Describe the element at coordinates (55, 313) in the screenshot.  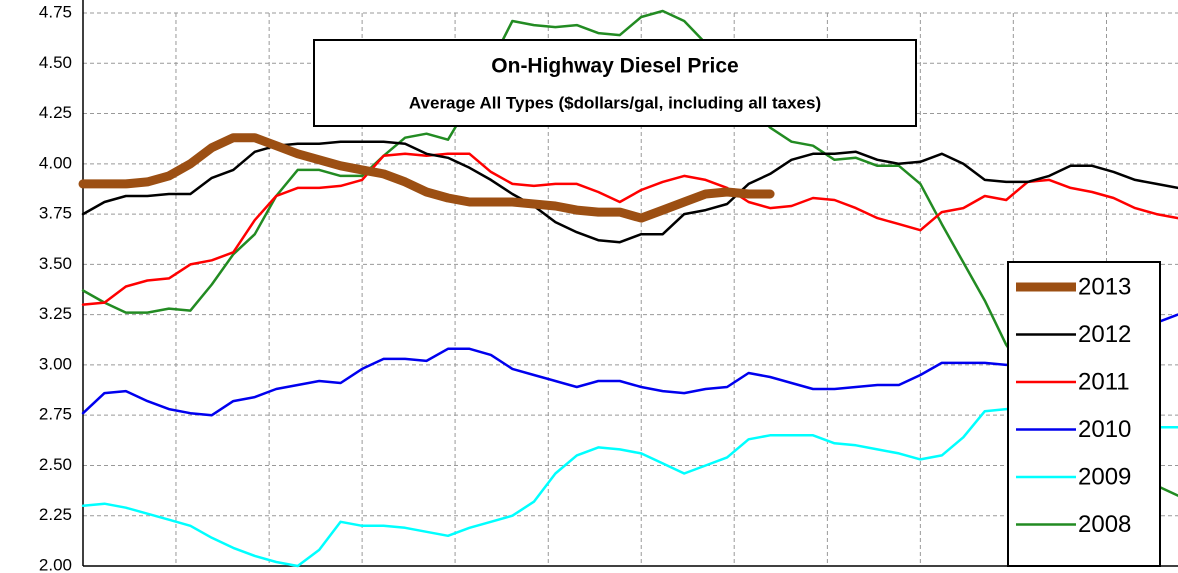
I see `y-tick-label: 3.25` at that location.